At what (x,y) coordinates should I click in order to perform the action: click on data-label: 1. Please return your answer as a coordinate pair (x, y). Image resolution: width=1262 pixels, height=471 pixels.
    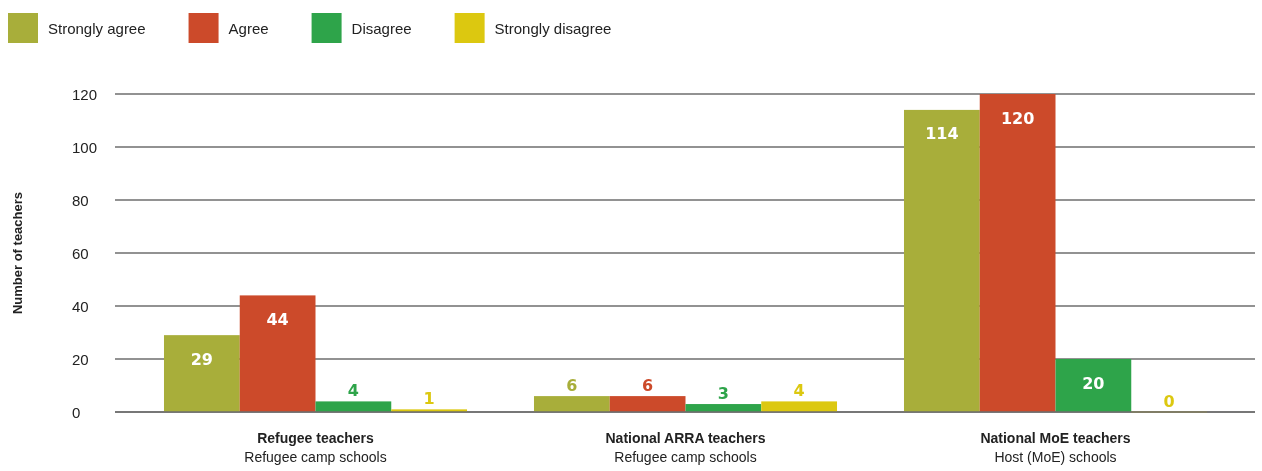
    Looking at the image, I should click on (429, 398).